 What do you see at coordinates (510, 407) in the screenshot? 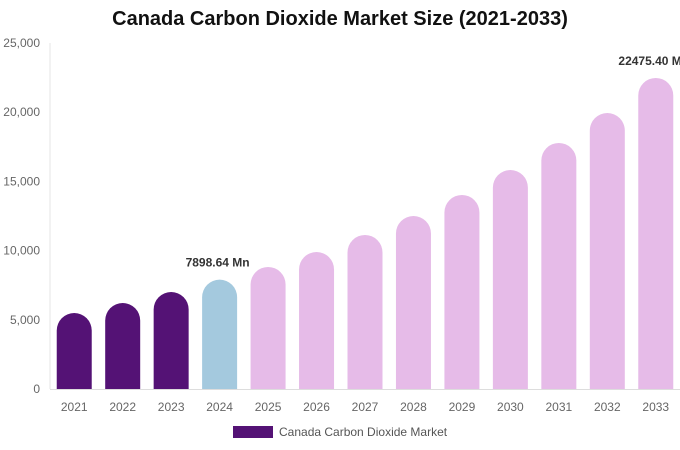
I see `x-tick-label: 2030` at bounding box center [510, 407].